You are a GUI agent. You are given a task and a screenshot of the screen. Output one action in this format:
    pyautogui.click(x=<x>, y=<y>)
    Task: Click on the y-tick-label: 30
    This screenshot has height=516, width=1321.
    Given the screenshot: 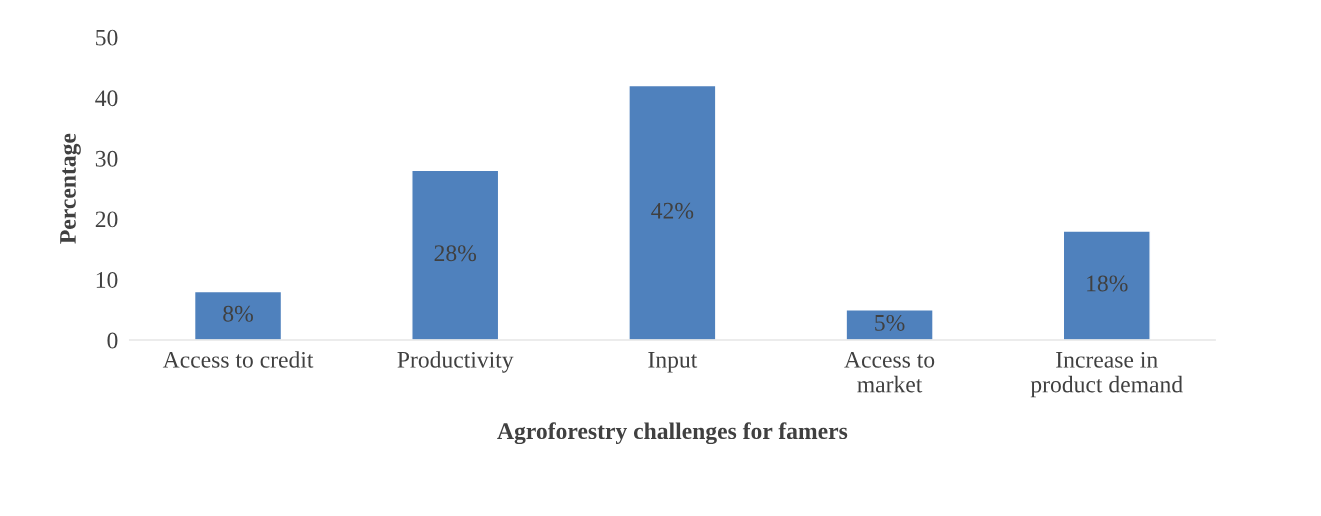 What is the action you would take?
    pyautogui.click(x=106, y=158)
    